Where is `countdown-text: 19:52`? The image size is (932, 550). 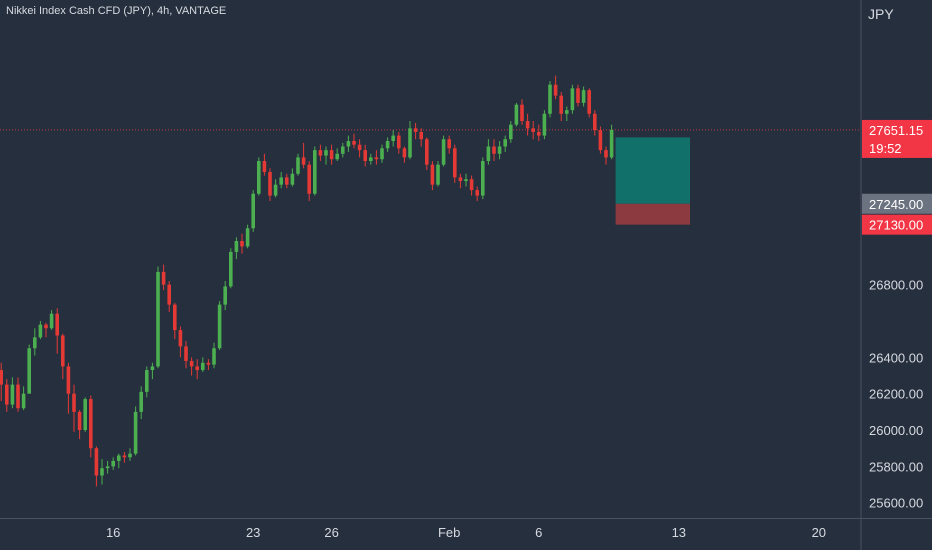
countdown-text: 19:52 is located at coordinates (885, 148).